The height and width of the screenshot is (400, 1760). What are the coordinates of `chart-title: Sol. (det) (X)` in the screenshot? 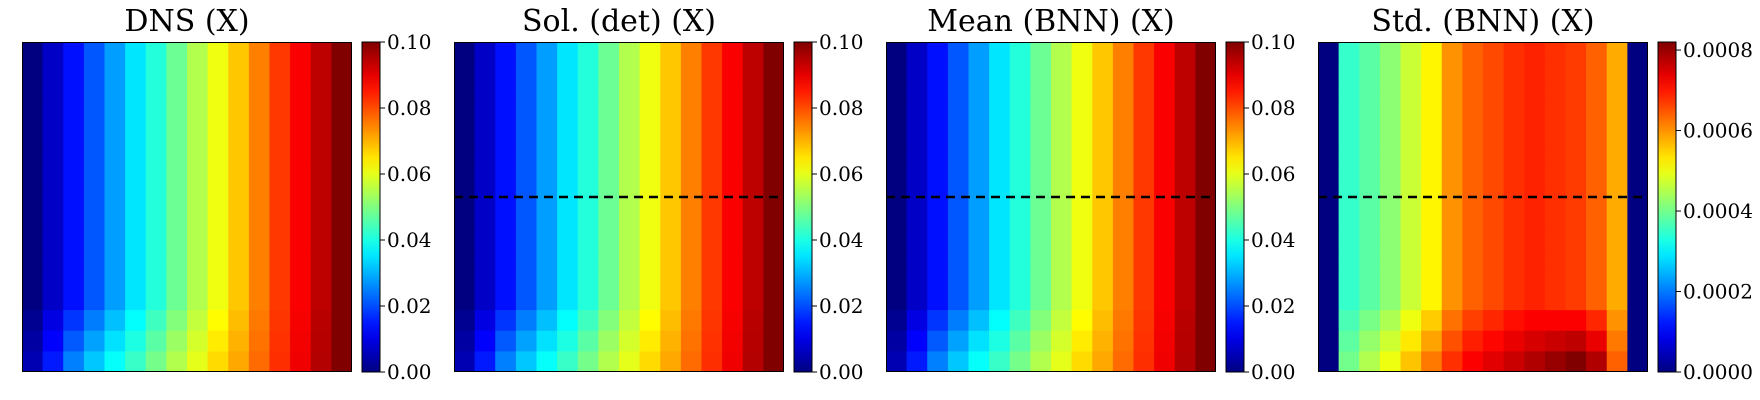 It's located at (618, 21).